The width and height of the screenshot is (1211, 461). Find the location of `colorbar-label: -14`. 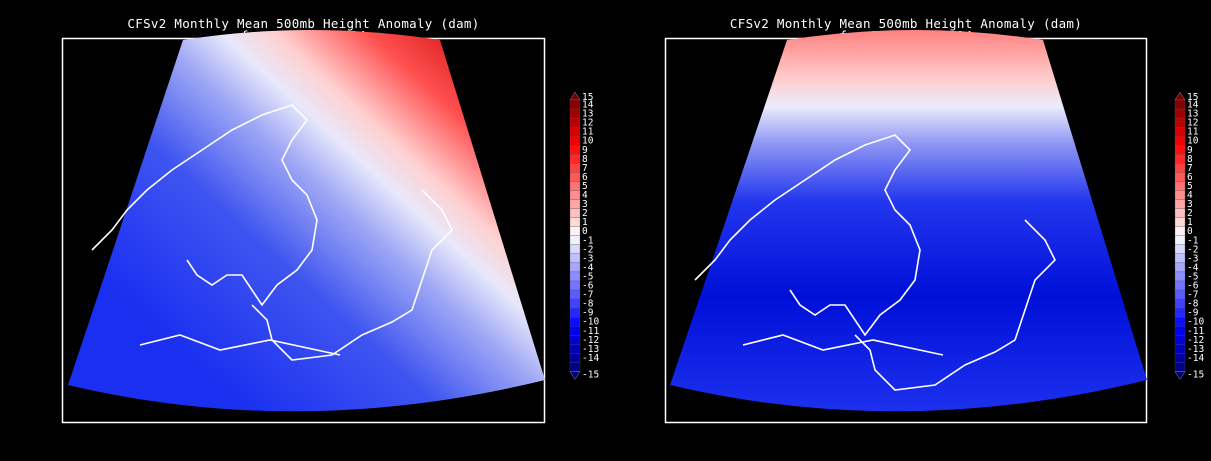

colorbar-label: -14 is located at coordinates (590, 358).